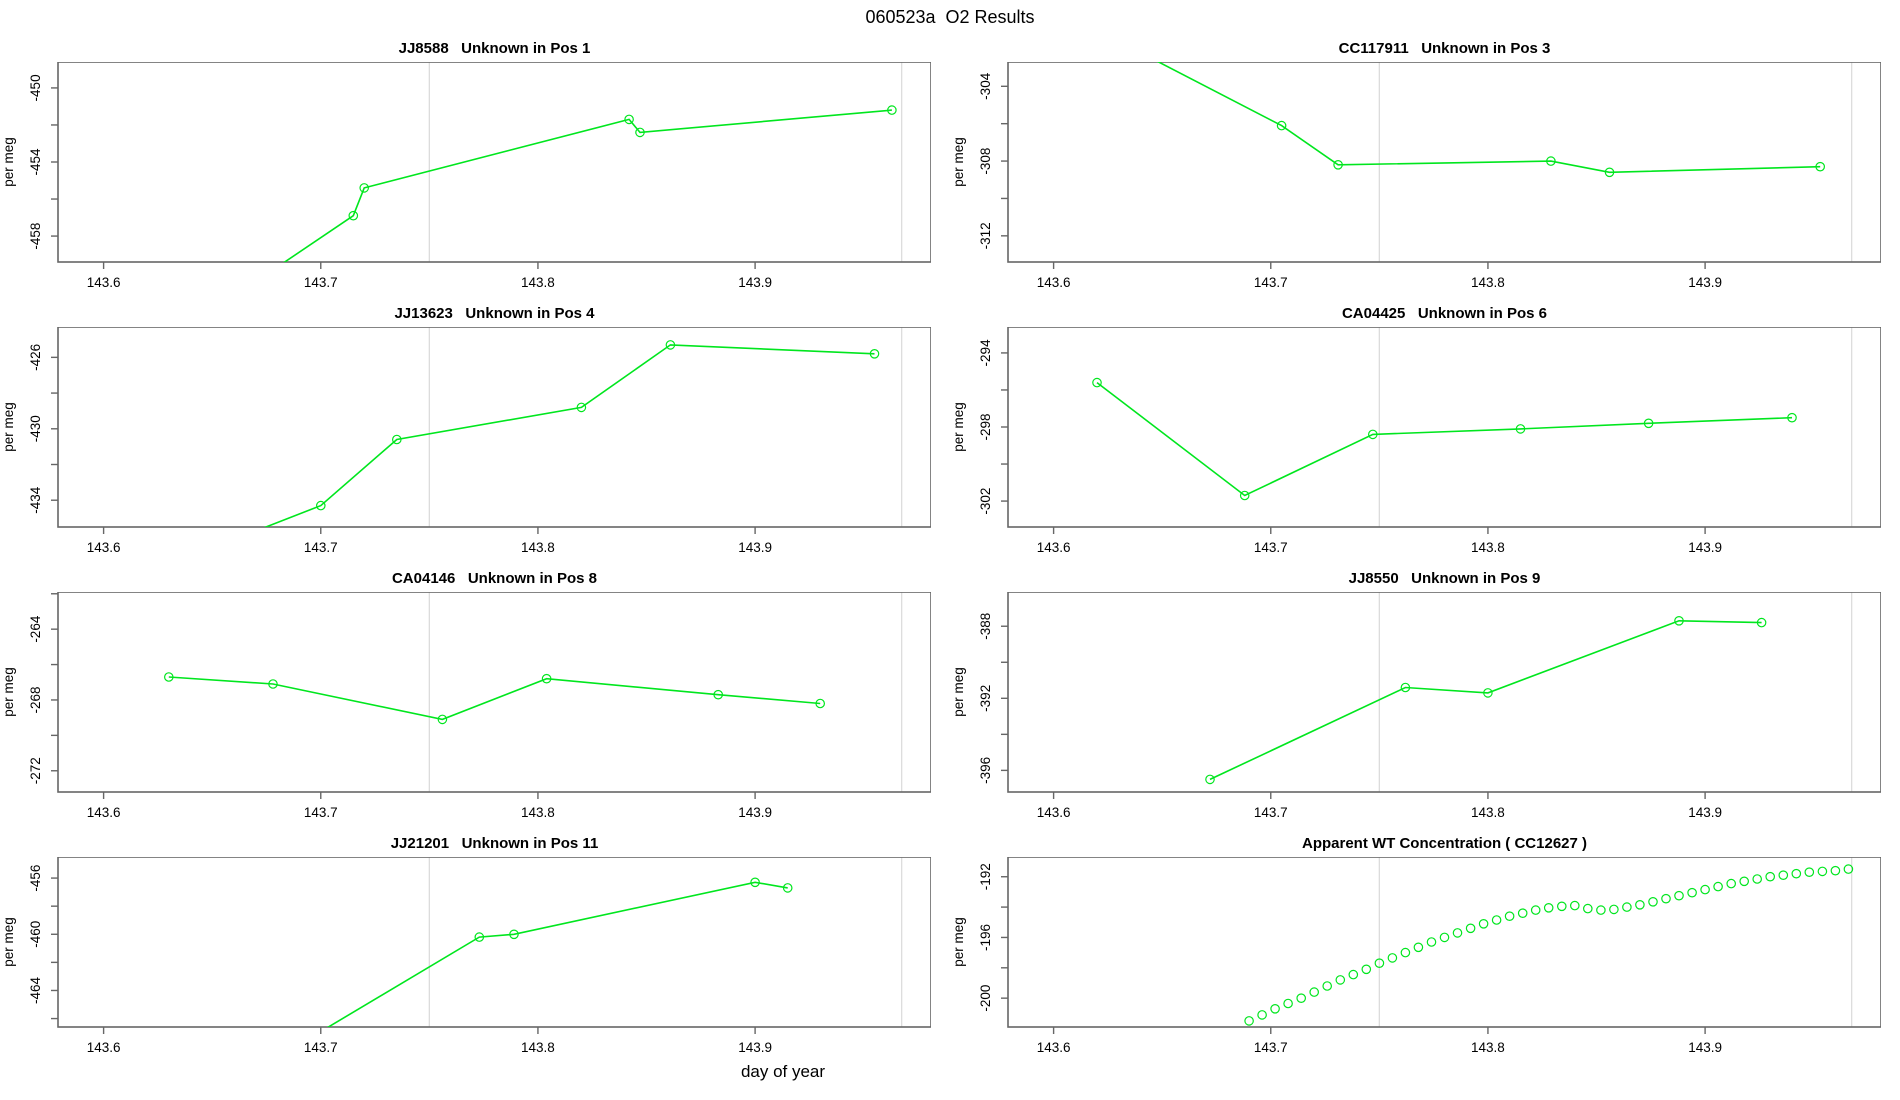 The width and height of the screenshot is (1900, 1100). What do you see at coordinates (35, 500) in the screenshot?
I see `y-tick-label: -434` at bounding box center [35, 500].